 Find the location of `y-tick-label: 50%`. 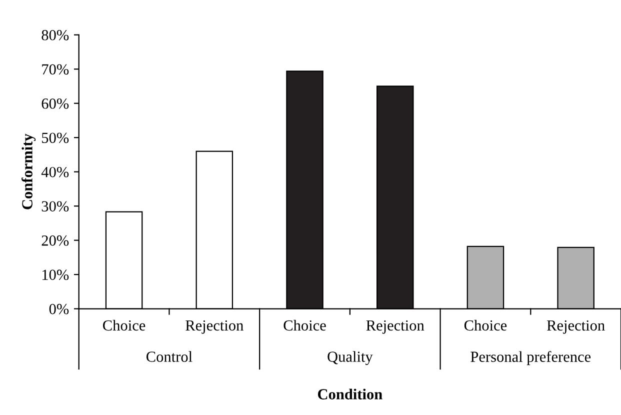

y-tick-label: 50% is located at coordinates (55, 138).